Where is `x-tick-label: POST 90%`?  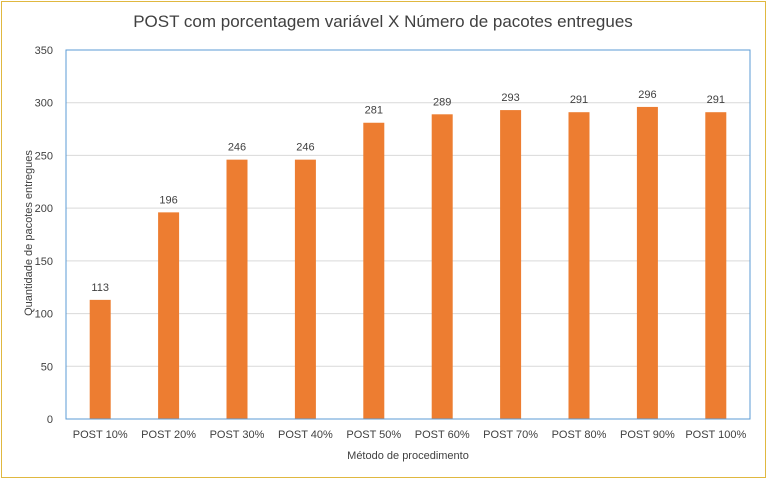 x-tick-label: POST 90% is located at coordinates (647, 435).